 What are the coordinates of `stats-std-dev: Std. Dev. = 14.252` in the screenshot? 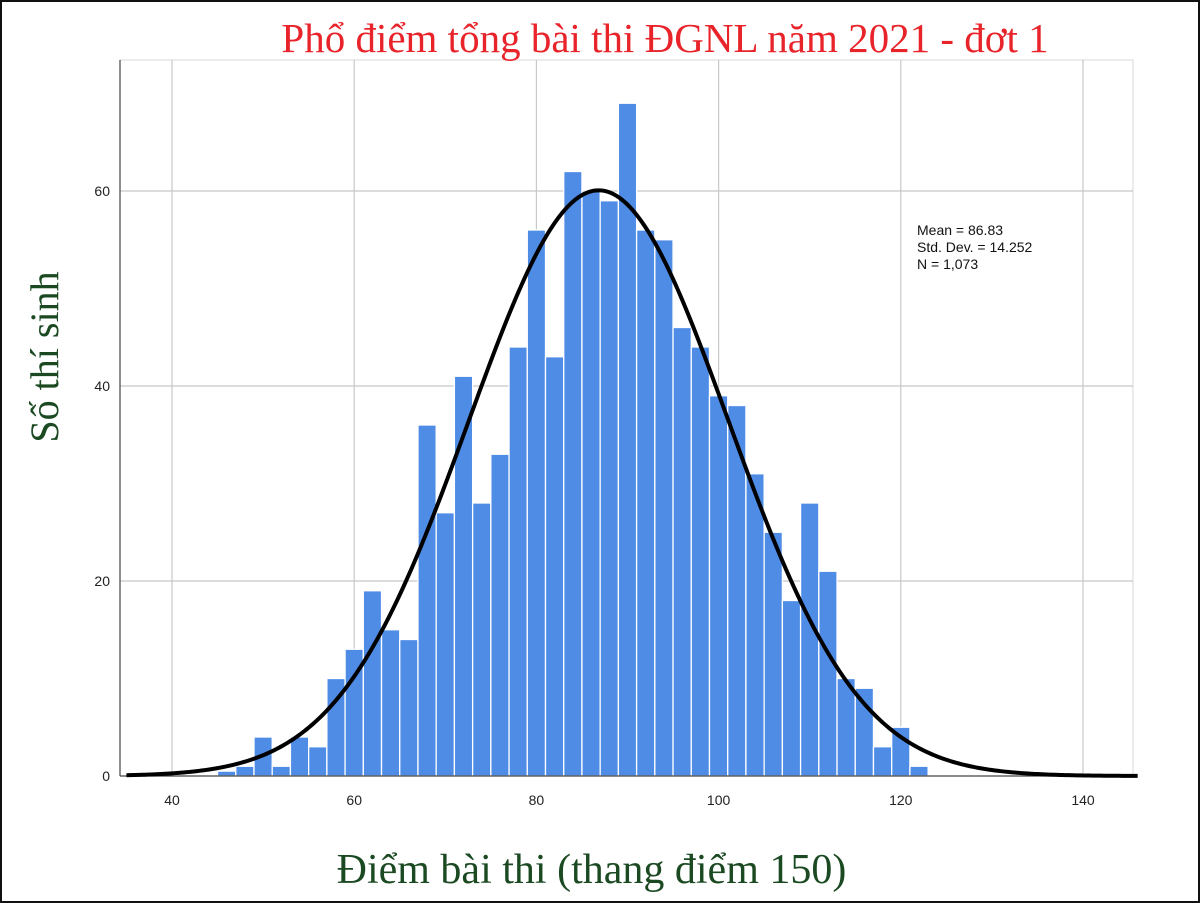 It's located at (975, 247).